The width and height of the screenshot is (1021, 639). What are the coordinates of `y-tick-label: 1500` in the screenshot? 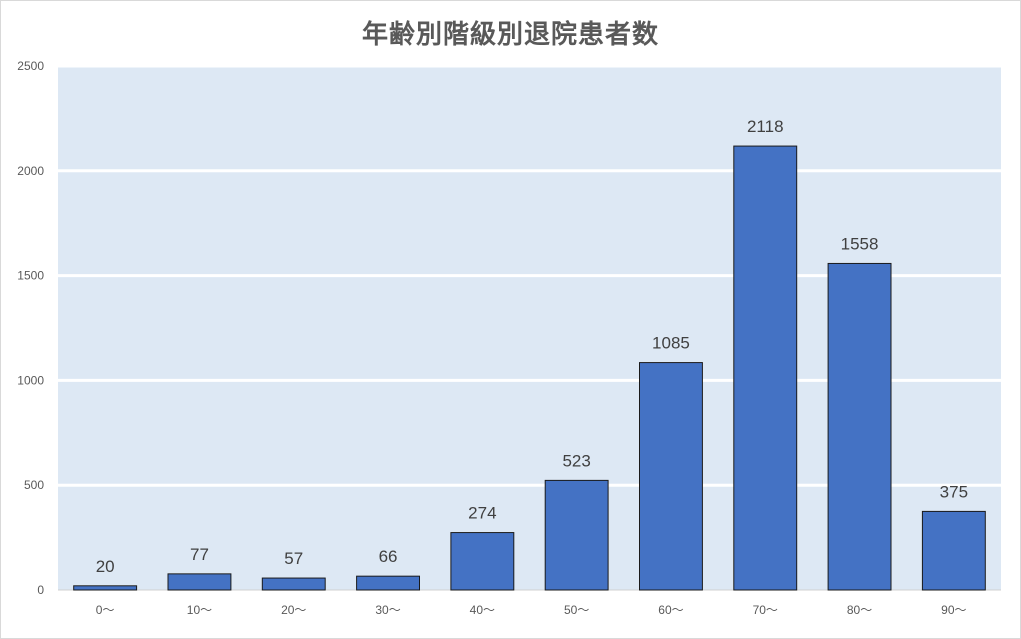 It's located at (30, 276).